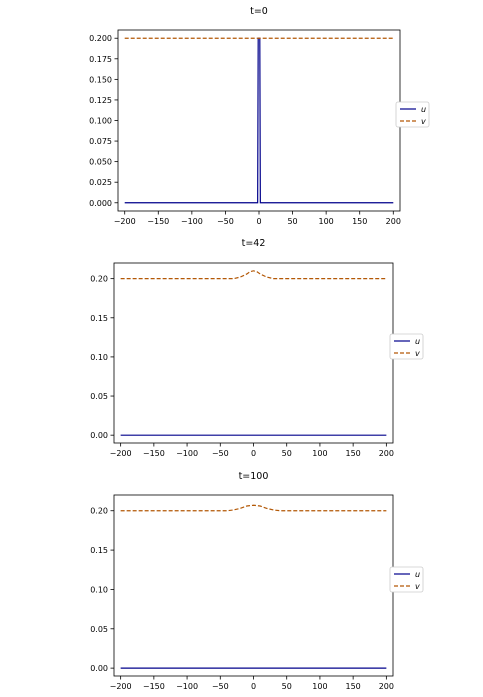  What do you see at coordinates (254, 476) in the screenshot?
I see `chart-title: t=100` at bounding box center [254, 476].